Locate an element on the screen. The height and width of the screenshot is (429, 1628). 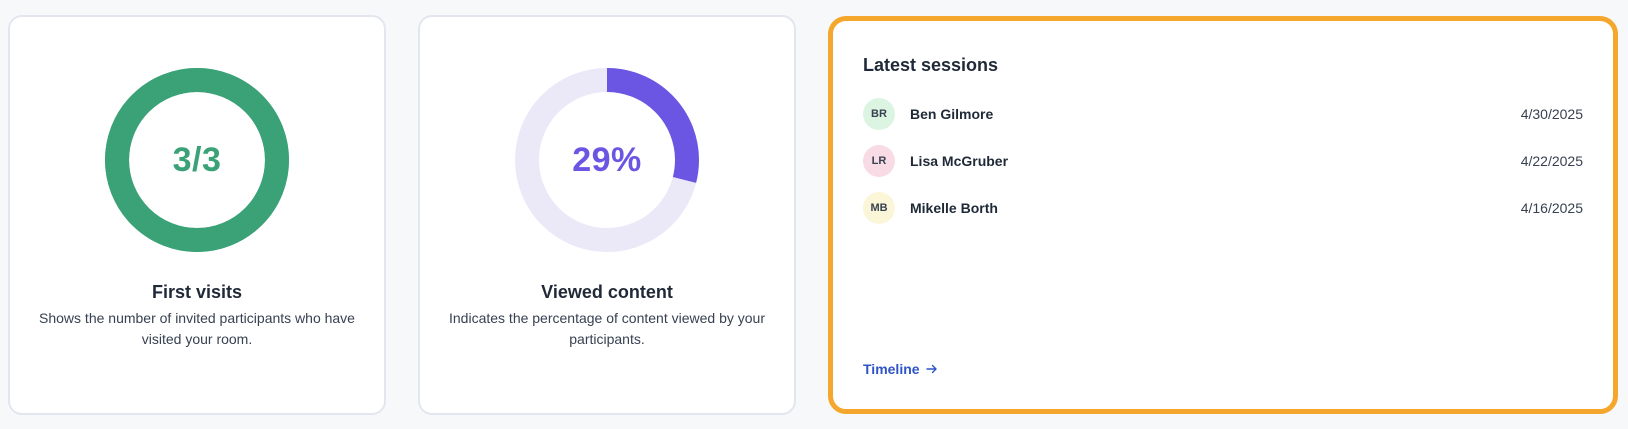
first-visits-donut-arc is located at coordinates (197, 160).